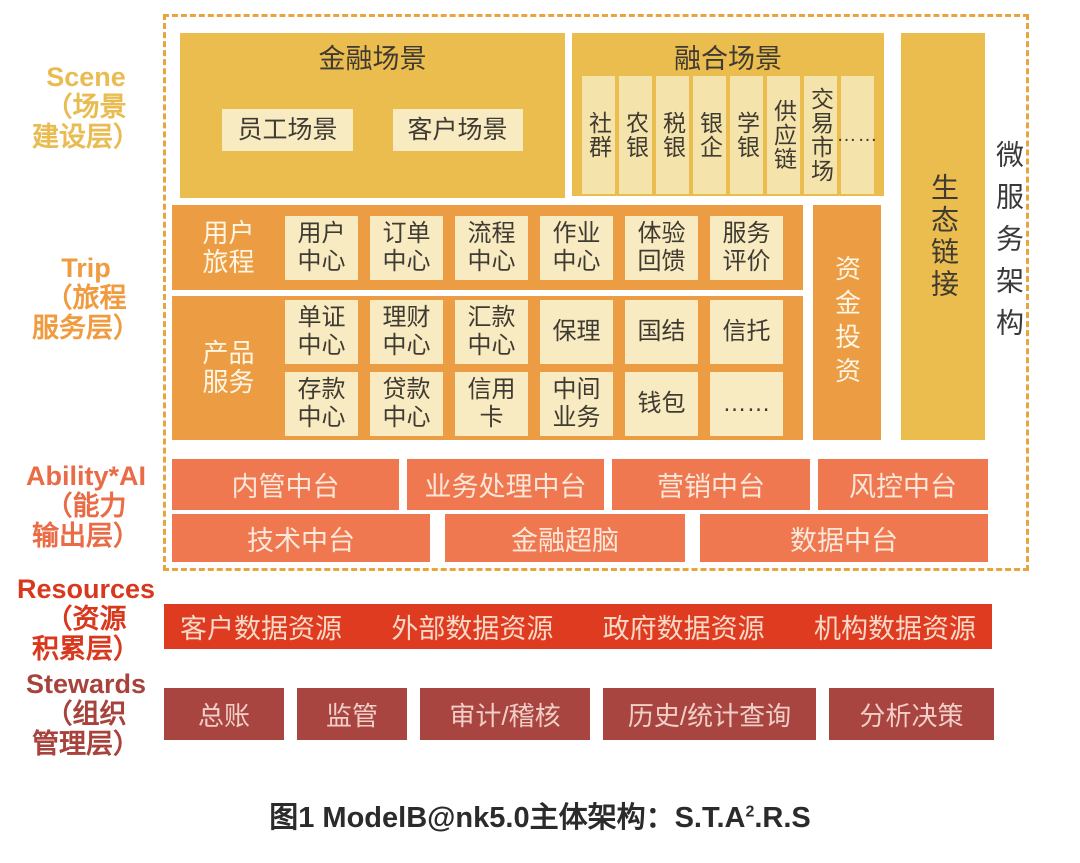 This screenshot has height=863, width=1080. Describe the element at coordinates (576, 247) in the screenshot. I see `journey-chip-operation-center: 作业 中心` at that location.